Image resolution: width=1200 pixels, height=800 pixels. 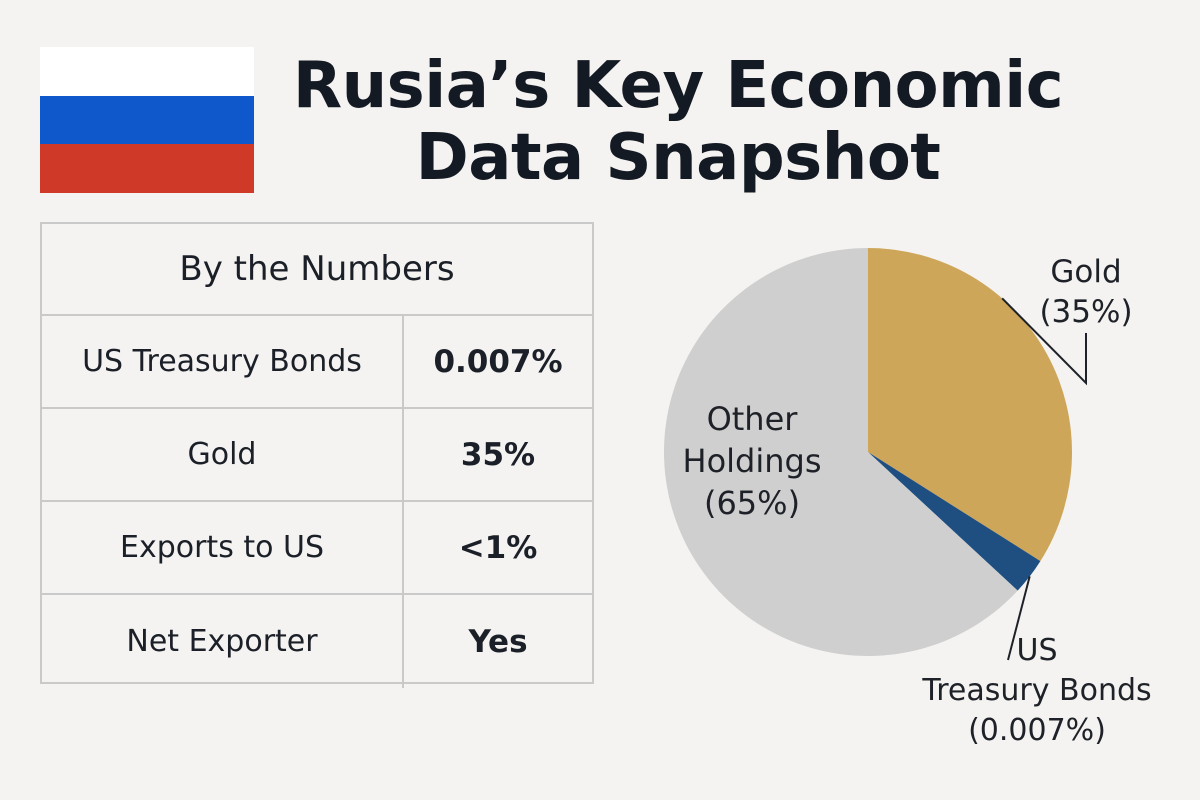 I want to click on row-label: Net Exporter, so click(x=223, y=641).